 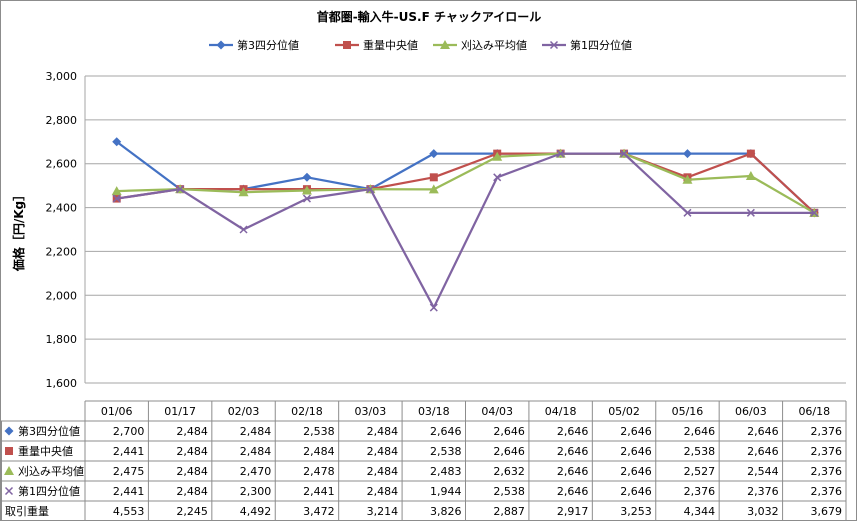 What do you see at coordinates (636, 511) in the screenshot?
I see `table-cell: 3,253` at bounding box center [636, 511].